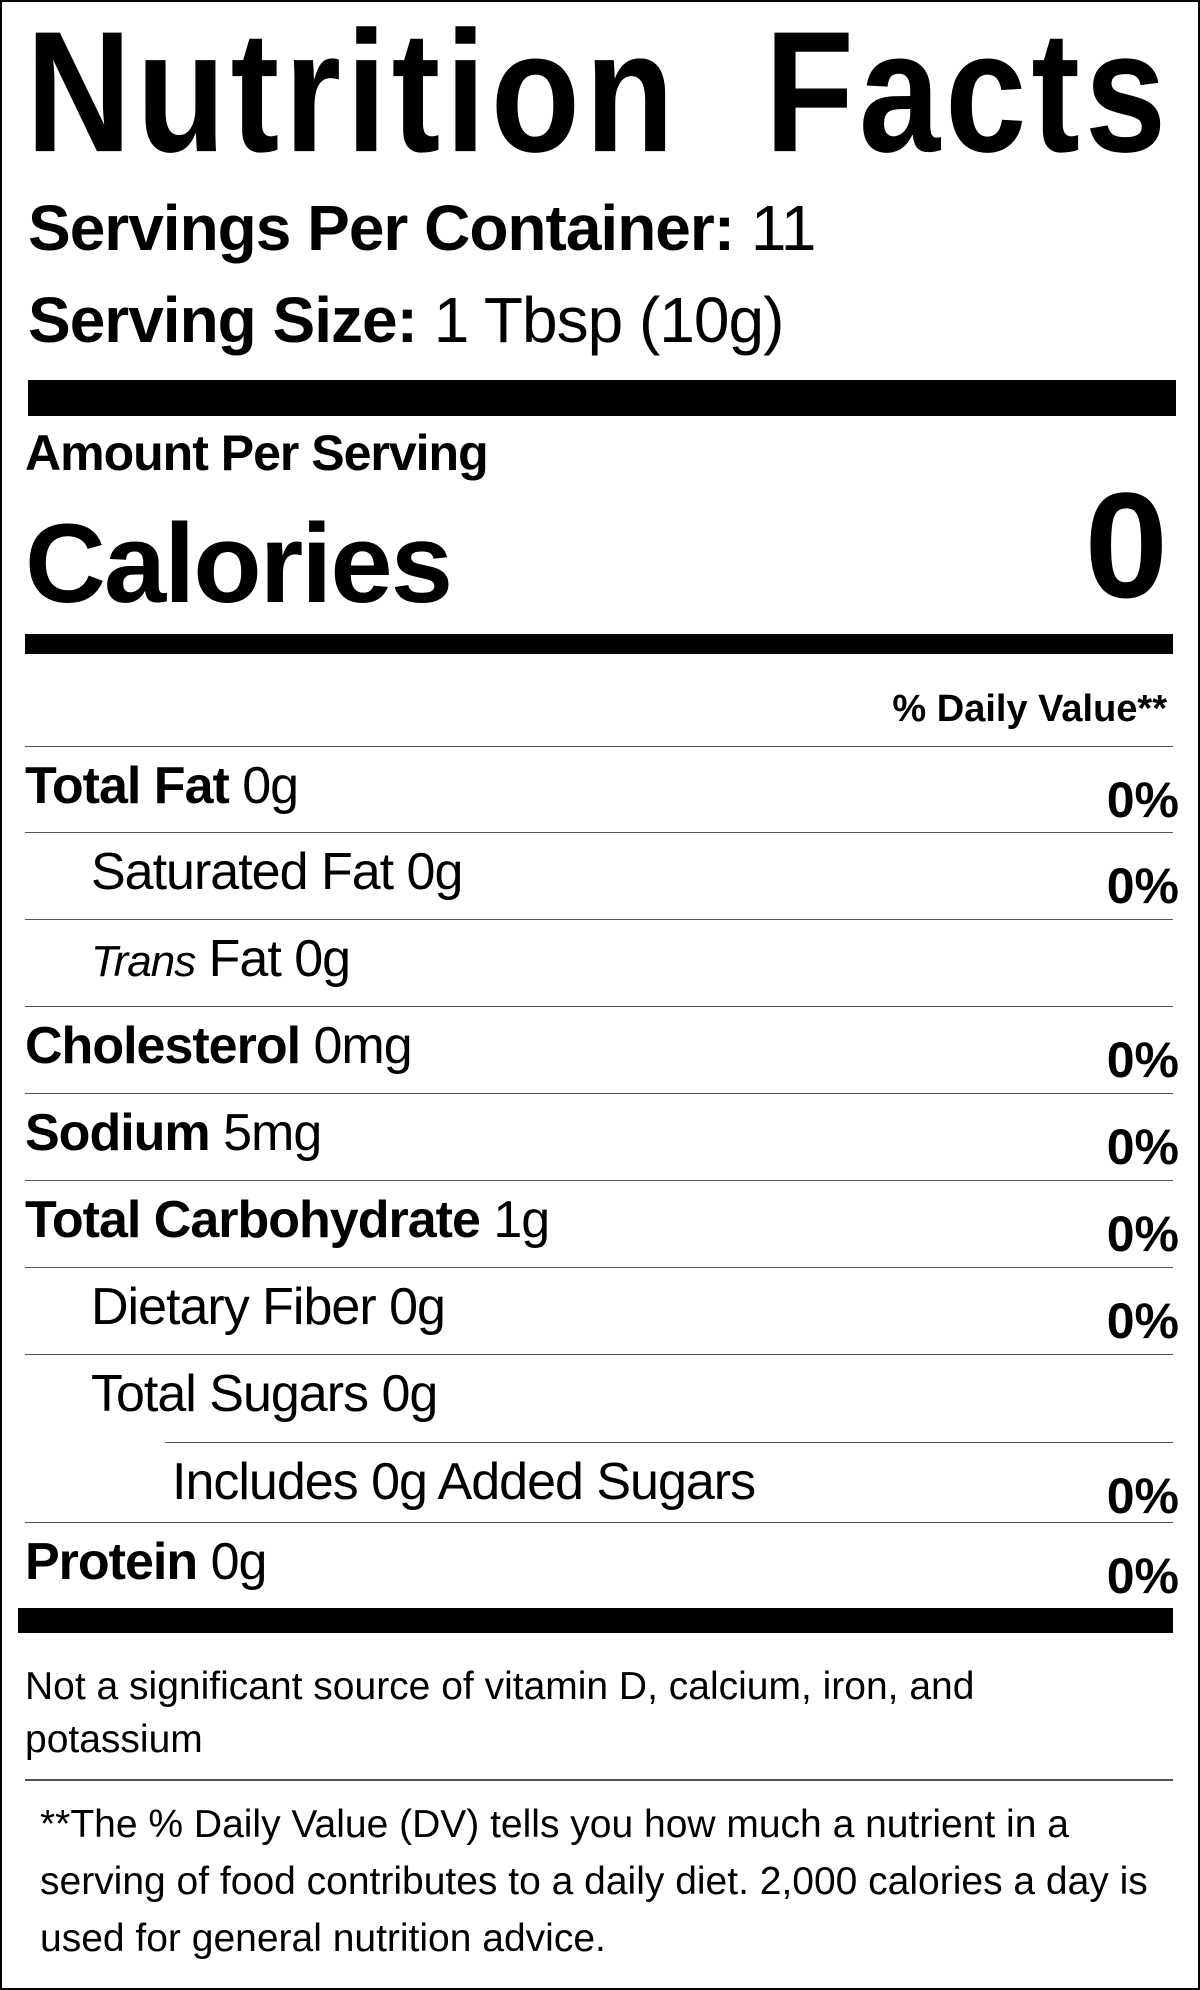 The width and height of the screenshot is (1200, 1990). What do you see at coordinates (602, 789) in the screenshot?
I see `nutrient-row: Total Fat 0g 0%` at bounding box center [602, 789].